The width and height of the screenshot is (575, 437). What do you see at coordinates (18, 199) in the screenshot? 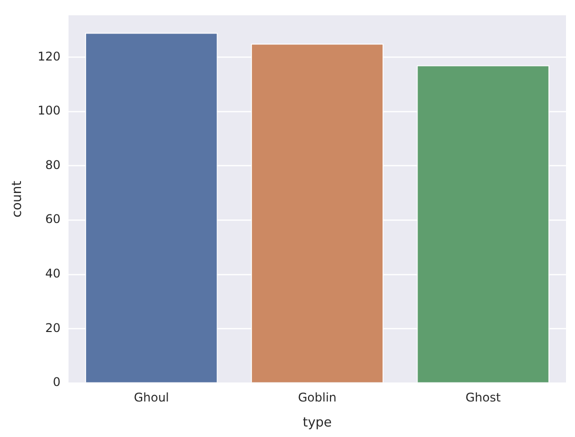
I see `y-axis-title: count` at bounding box center [18, 199].